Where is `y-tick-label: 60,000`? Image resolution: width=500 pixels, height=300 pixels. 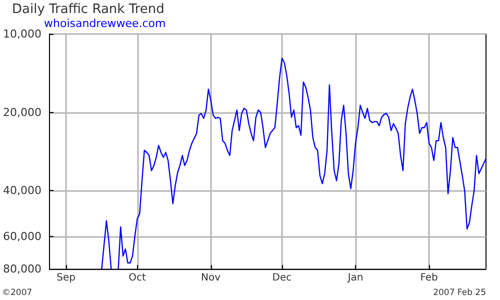
y-tick-label: 60,000 is located at coordinates (22, 236).